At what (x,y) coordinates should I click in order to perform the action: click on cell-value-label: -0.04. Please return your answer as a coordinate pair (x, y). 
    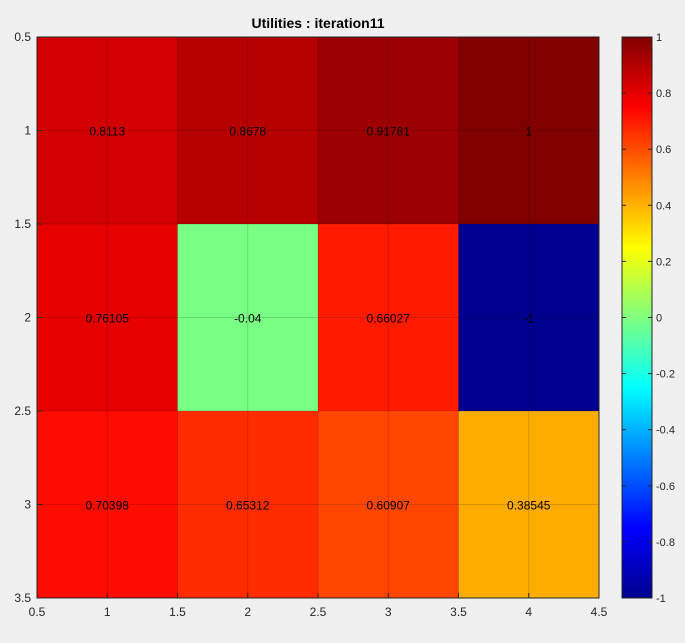
    Looking at the image, I should click on (248, 319).